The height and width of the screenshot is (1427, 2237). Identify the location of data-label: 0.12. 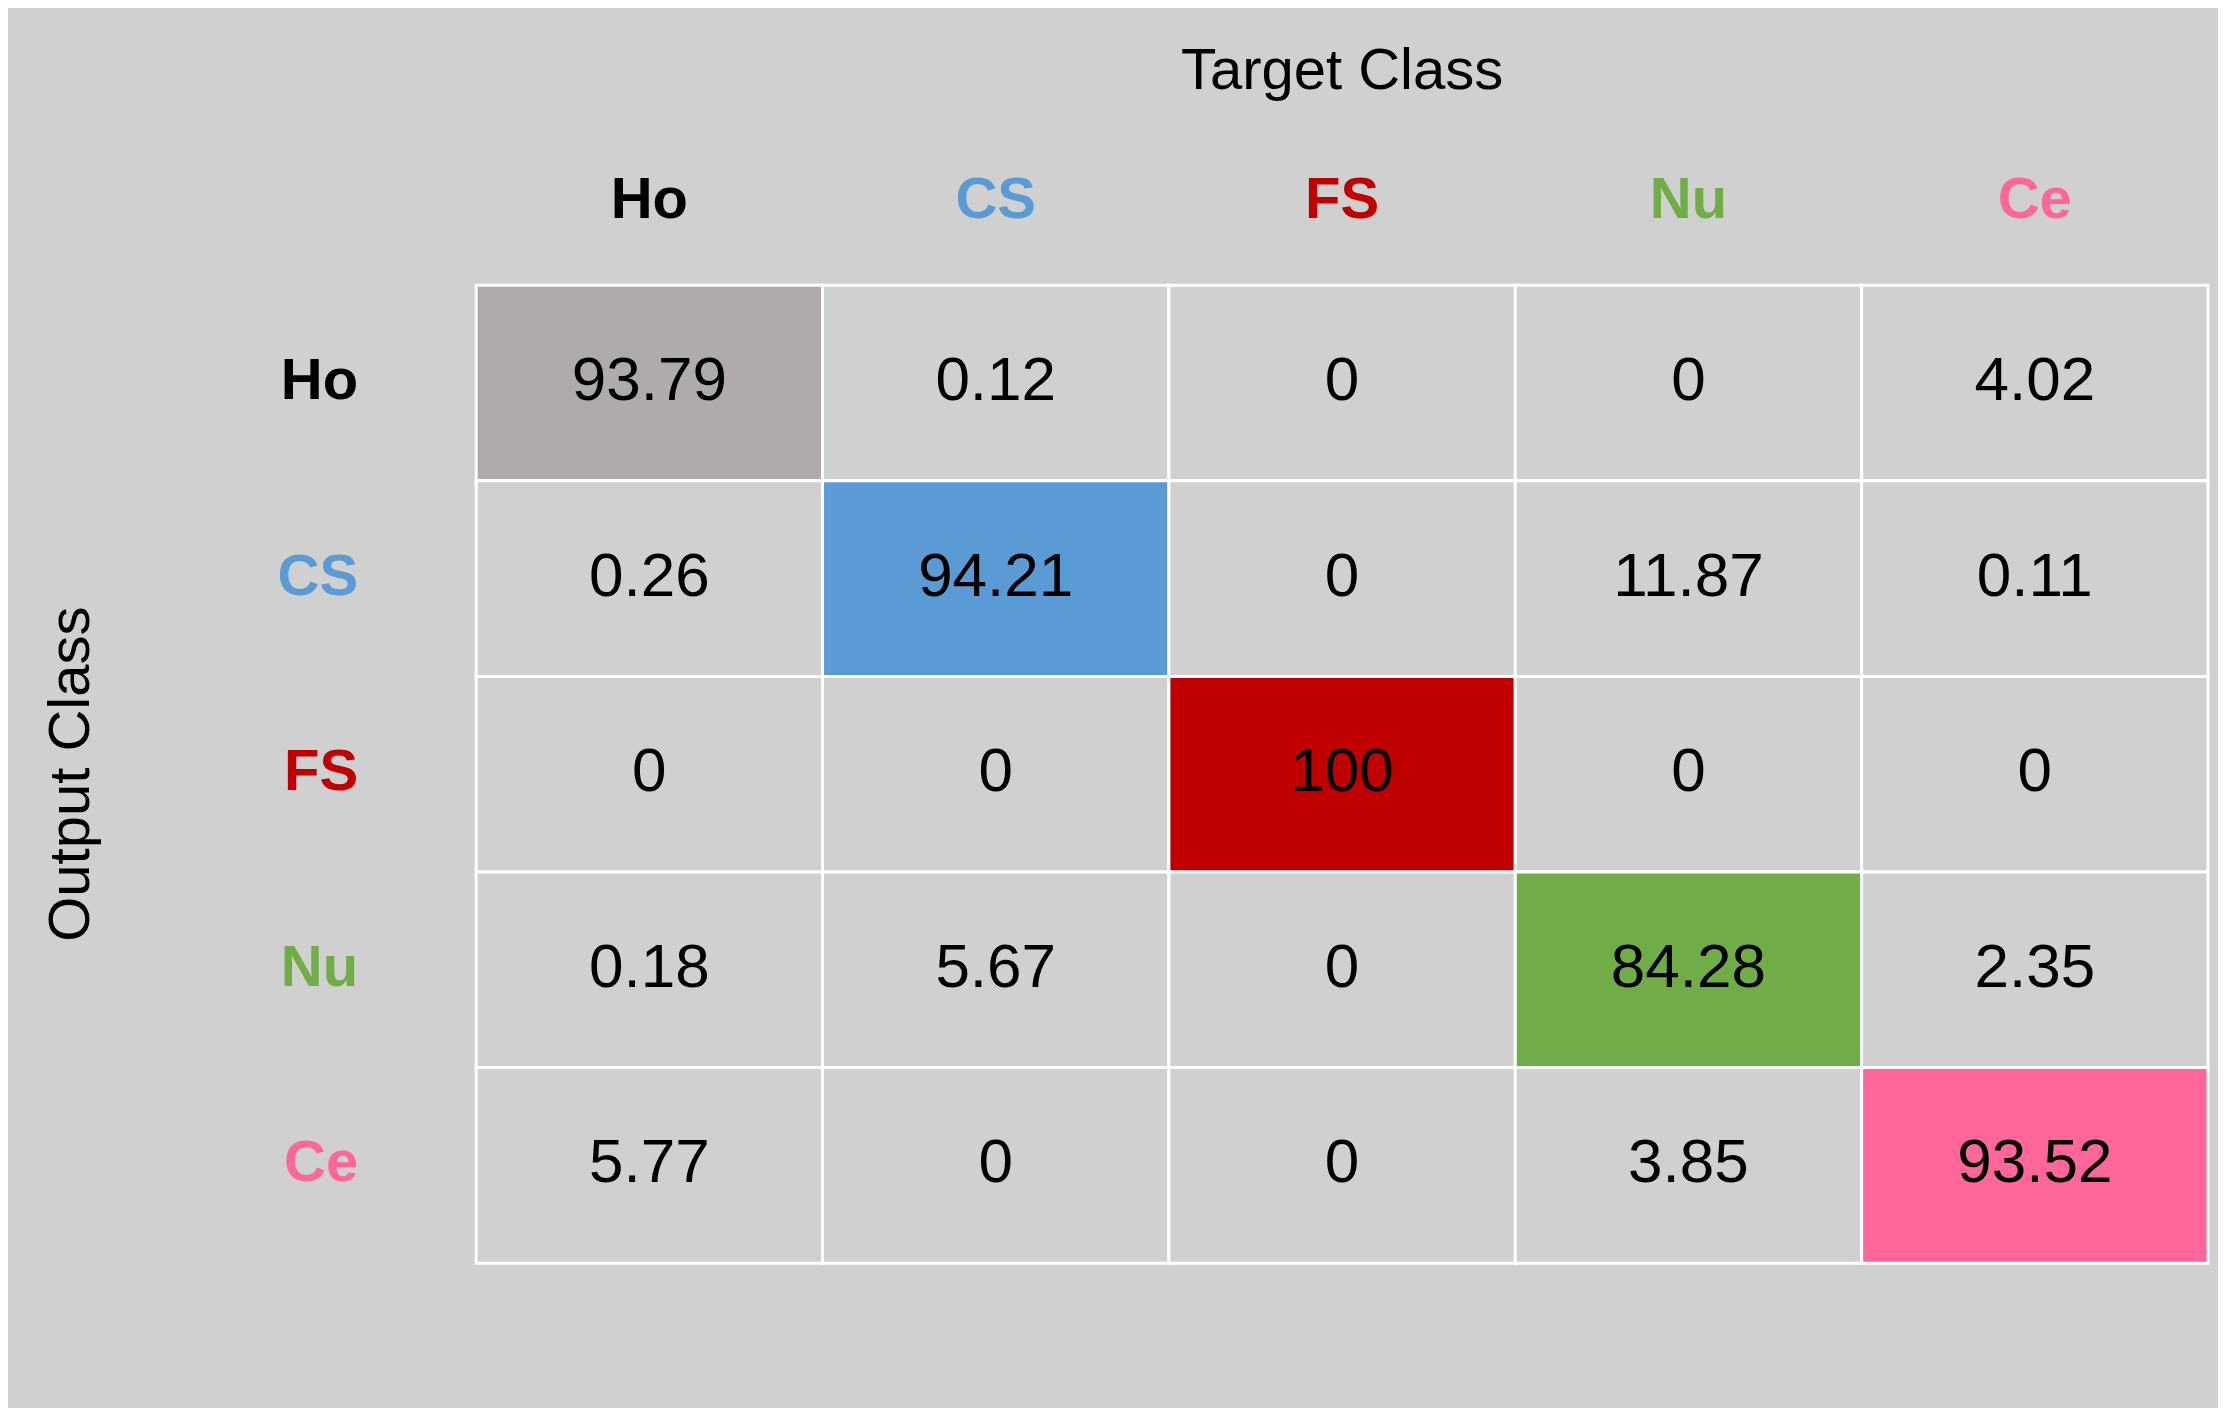
(996, 379).